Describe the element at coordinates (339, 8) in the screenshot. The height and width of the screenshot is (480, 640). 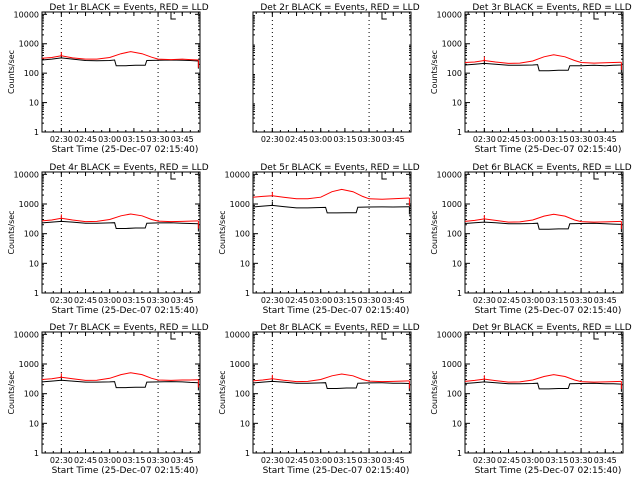
I see `chart-title: Det 2r BLACK = Events, RED = LLD` at that location.